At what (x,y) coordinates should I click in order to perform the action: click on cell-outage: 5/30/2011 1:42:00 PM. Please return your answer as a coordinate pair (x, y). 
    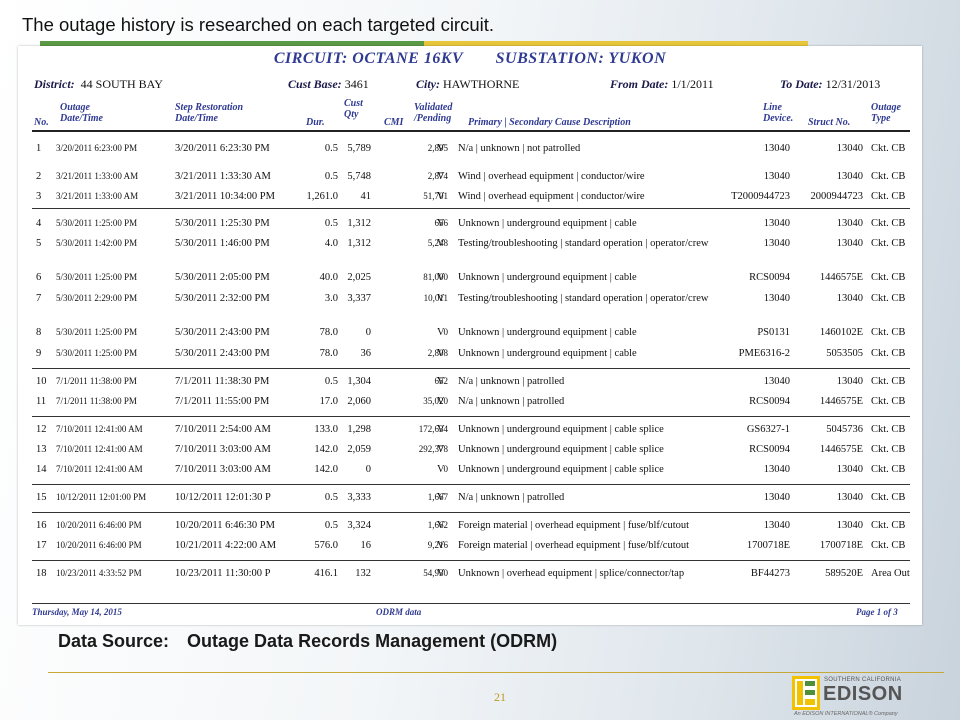
    Looking at the image, I should click on (97, 243).